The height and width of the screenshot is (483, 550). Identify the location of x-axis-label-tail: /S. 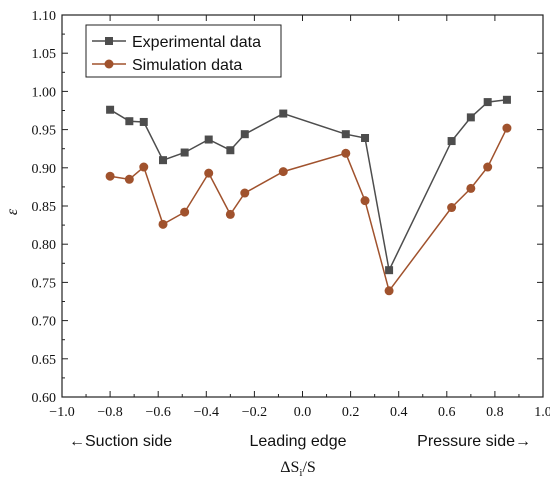
(308, 467).